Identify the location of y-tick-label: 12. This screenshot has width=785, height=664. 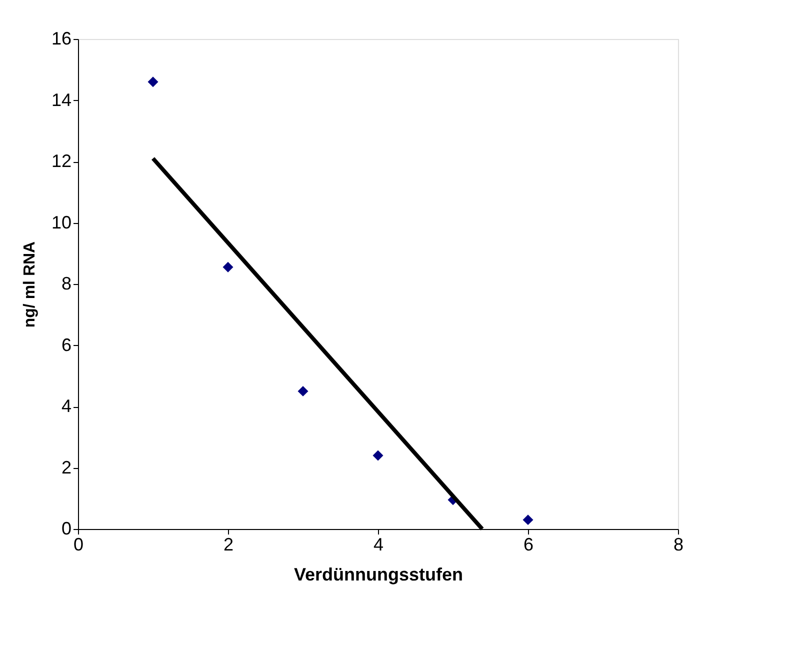
(61, 161).